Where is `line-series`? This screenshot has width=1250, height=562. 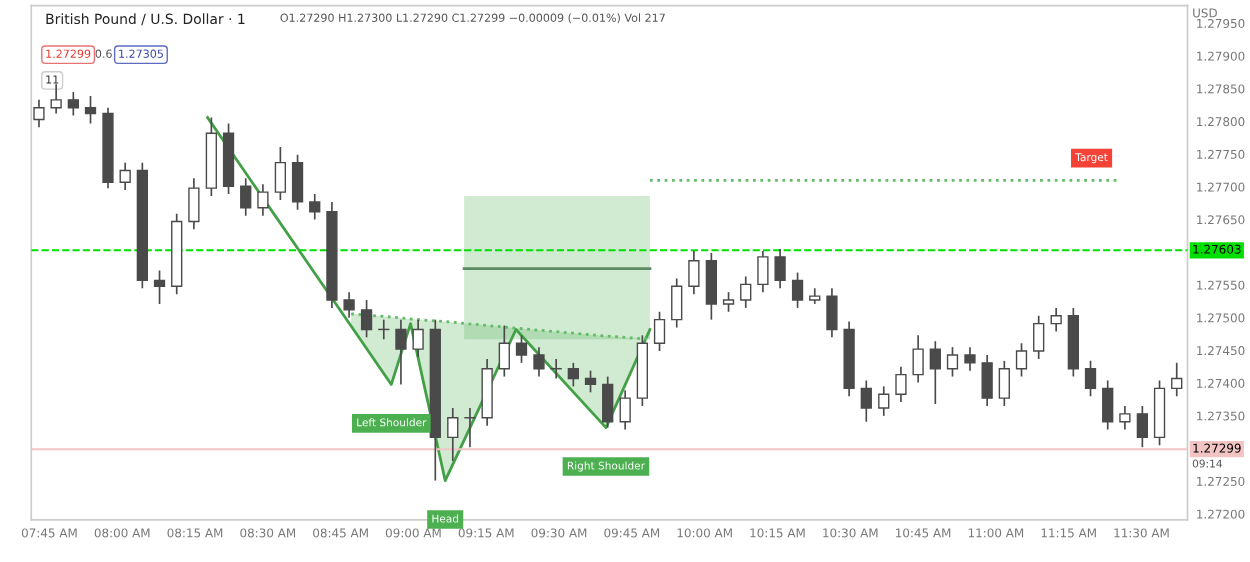 line-series is located at coordinates (500, 326).